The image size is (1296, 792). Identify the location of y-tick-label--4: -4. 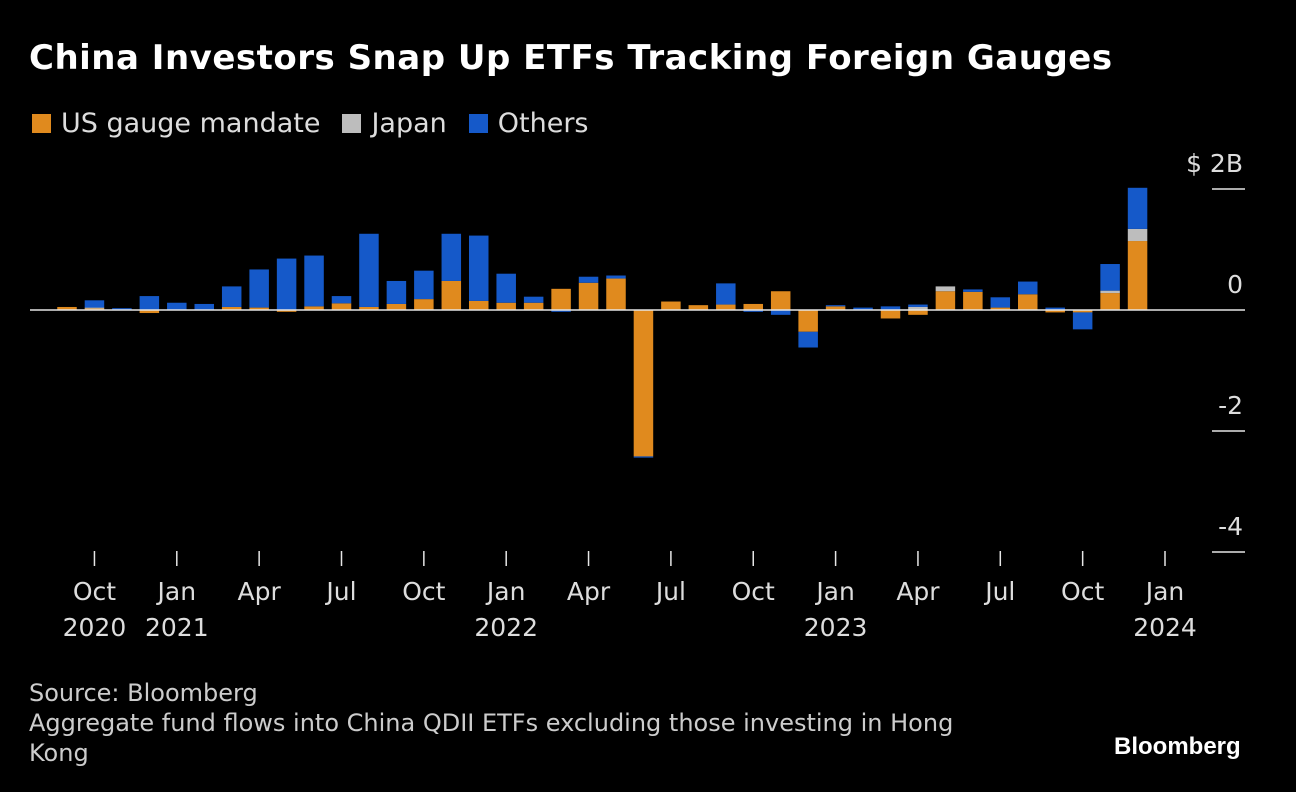
(1230, 526).